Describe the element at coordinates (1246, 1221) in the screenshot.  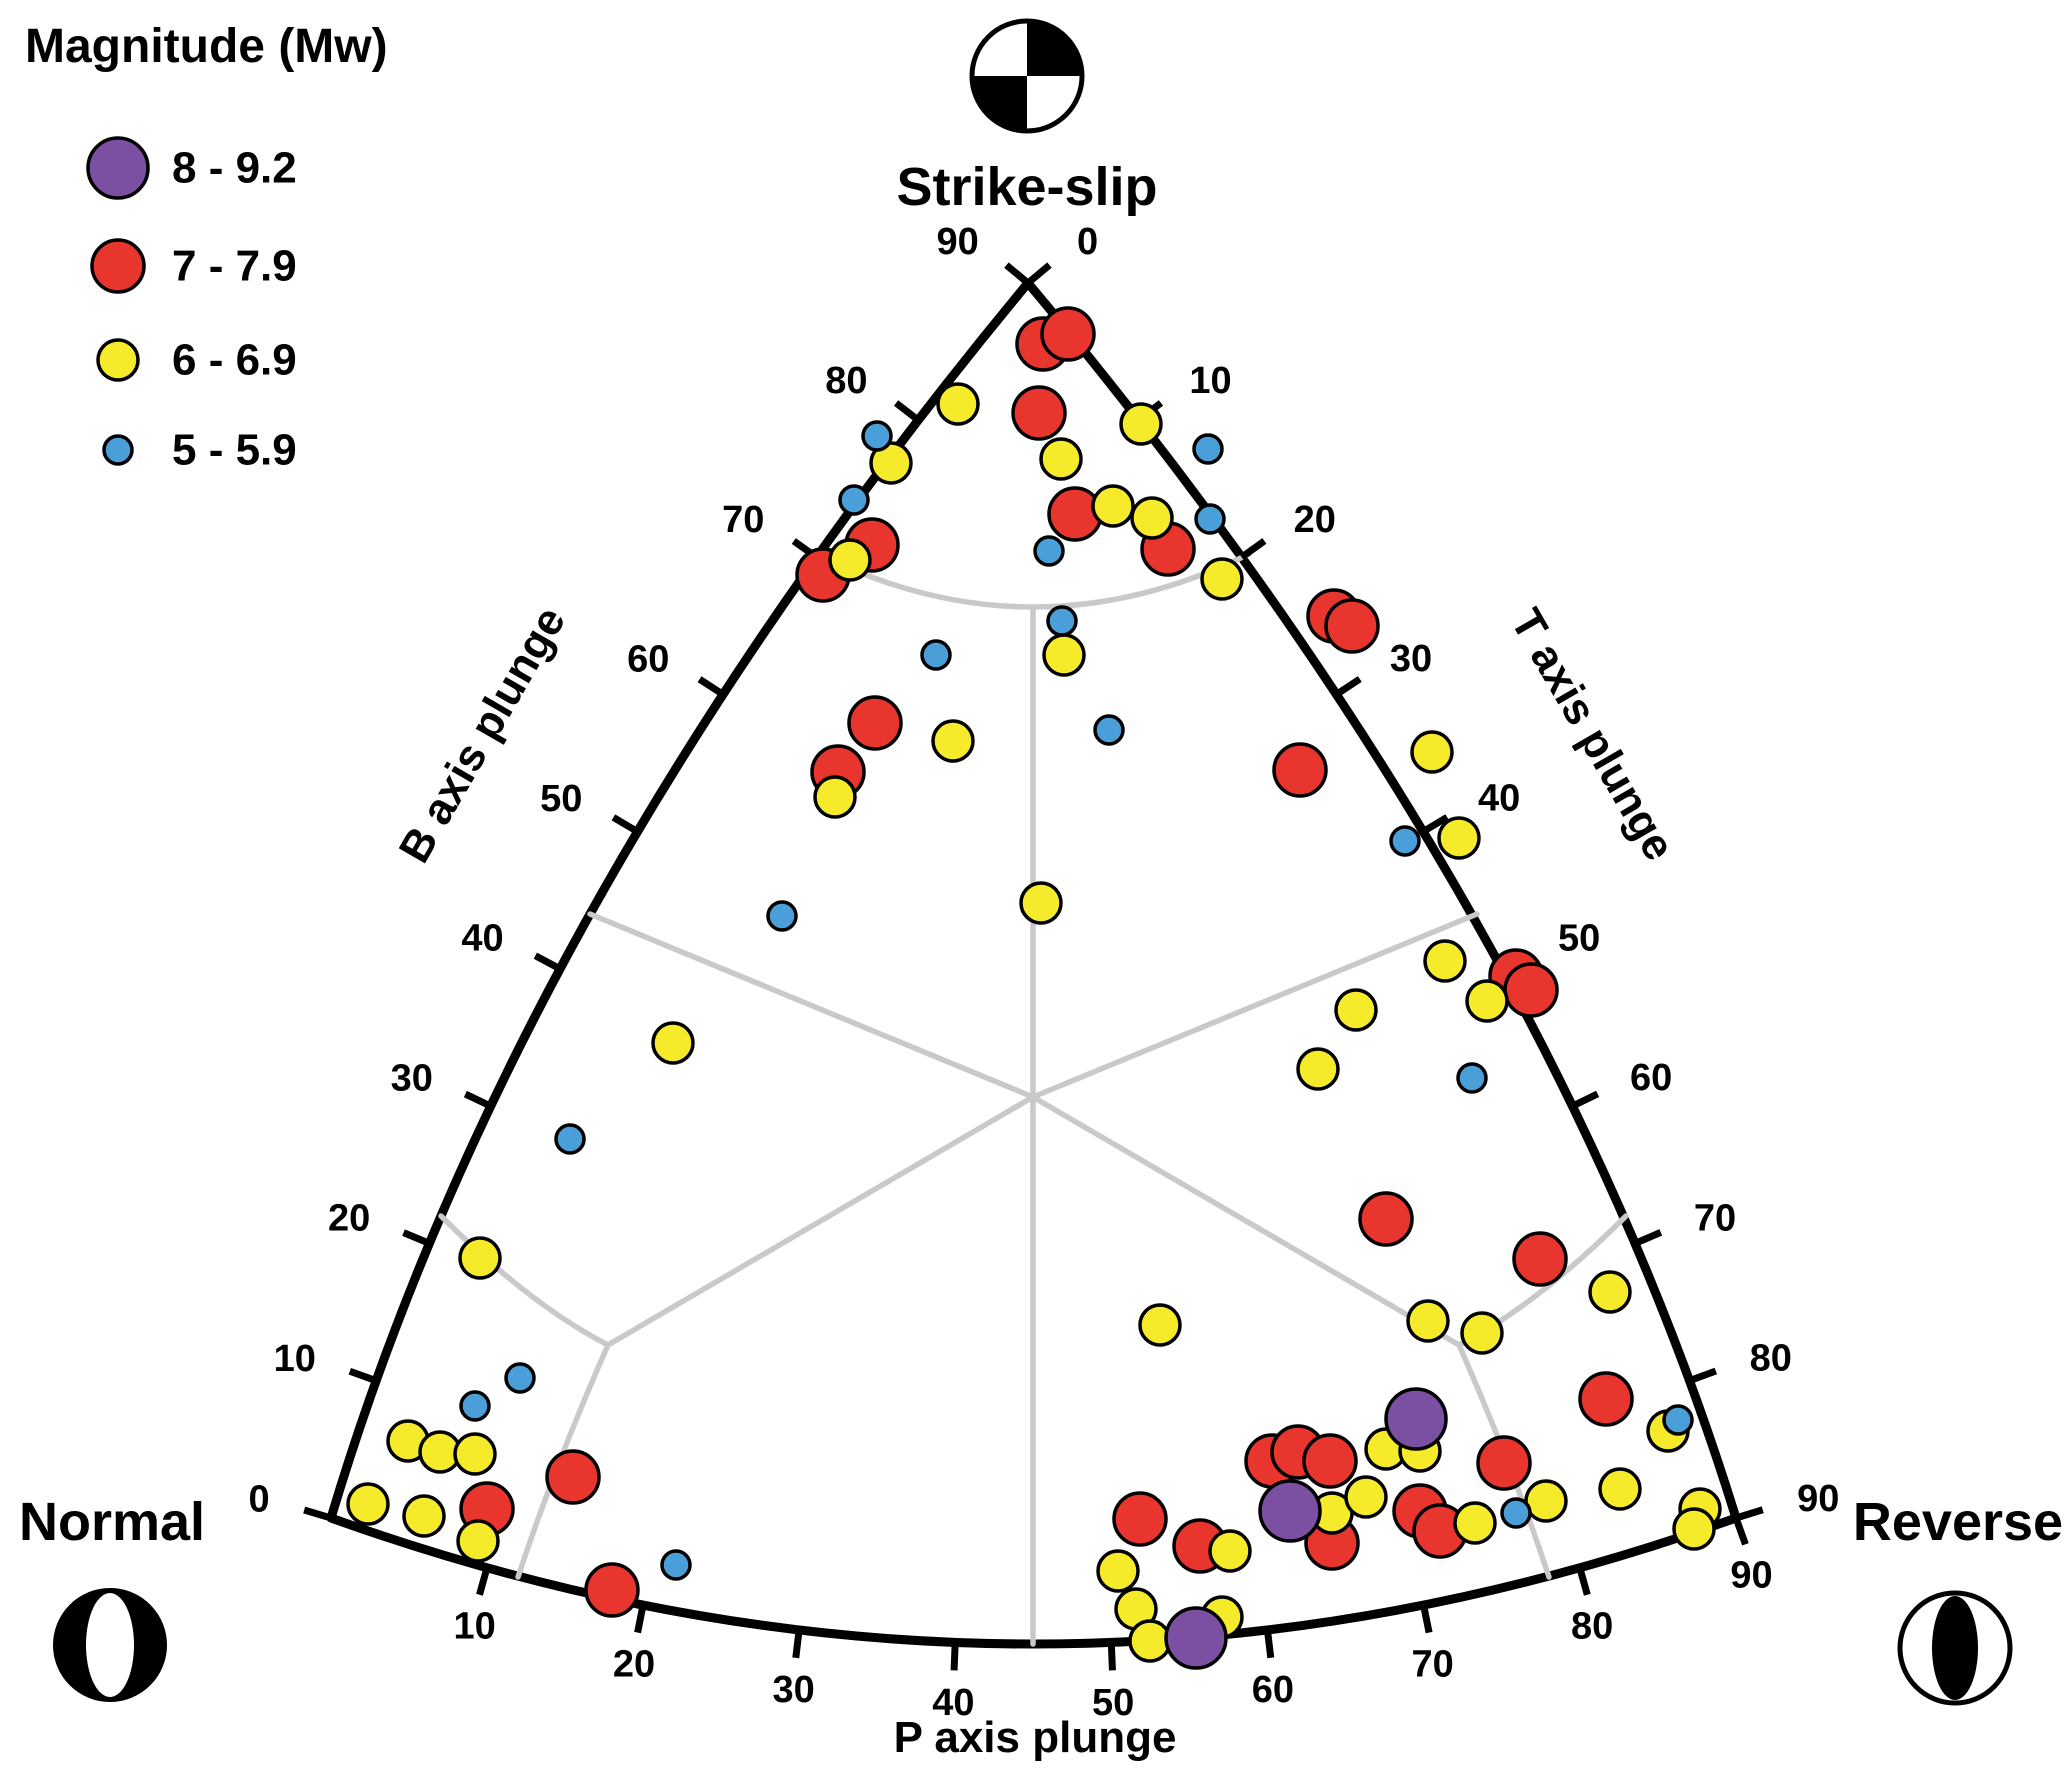
I see `boundary-ray-downright` at that location.